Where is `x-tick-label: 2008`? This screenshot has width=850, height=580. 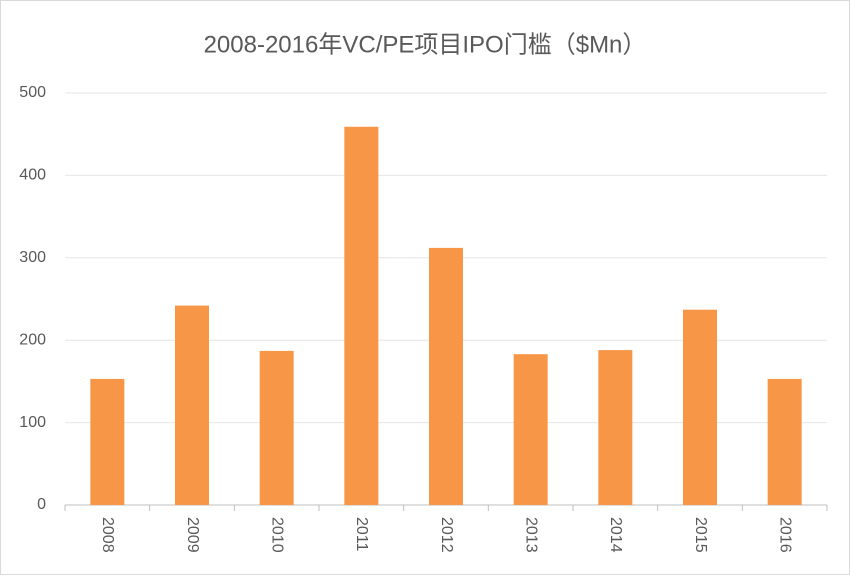
x-tick-label: 2008 is located at coordinates (107, 535).